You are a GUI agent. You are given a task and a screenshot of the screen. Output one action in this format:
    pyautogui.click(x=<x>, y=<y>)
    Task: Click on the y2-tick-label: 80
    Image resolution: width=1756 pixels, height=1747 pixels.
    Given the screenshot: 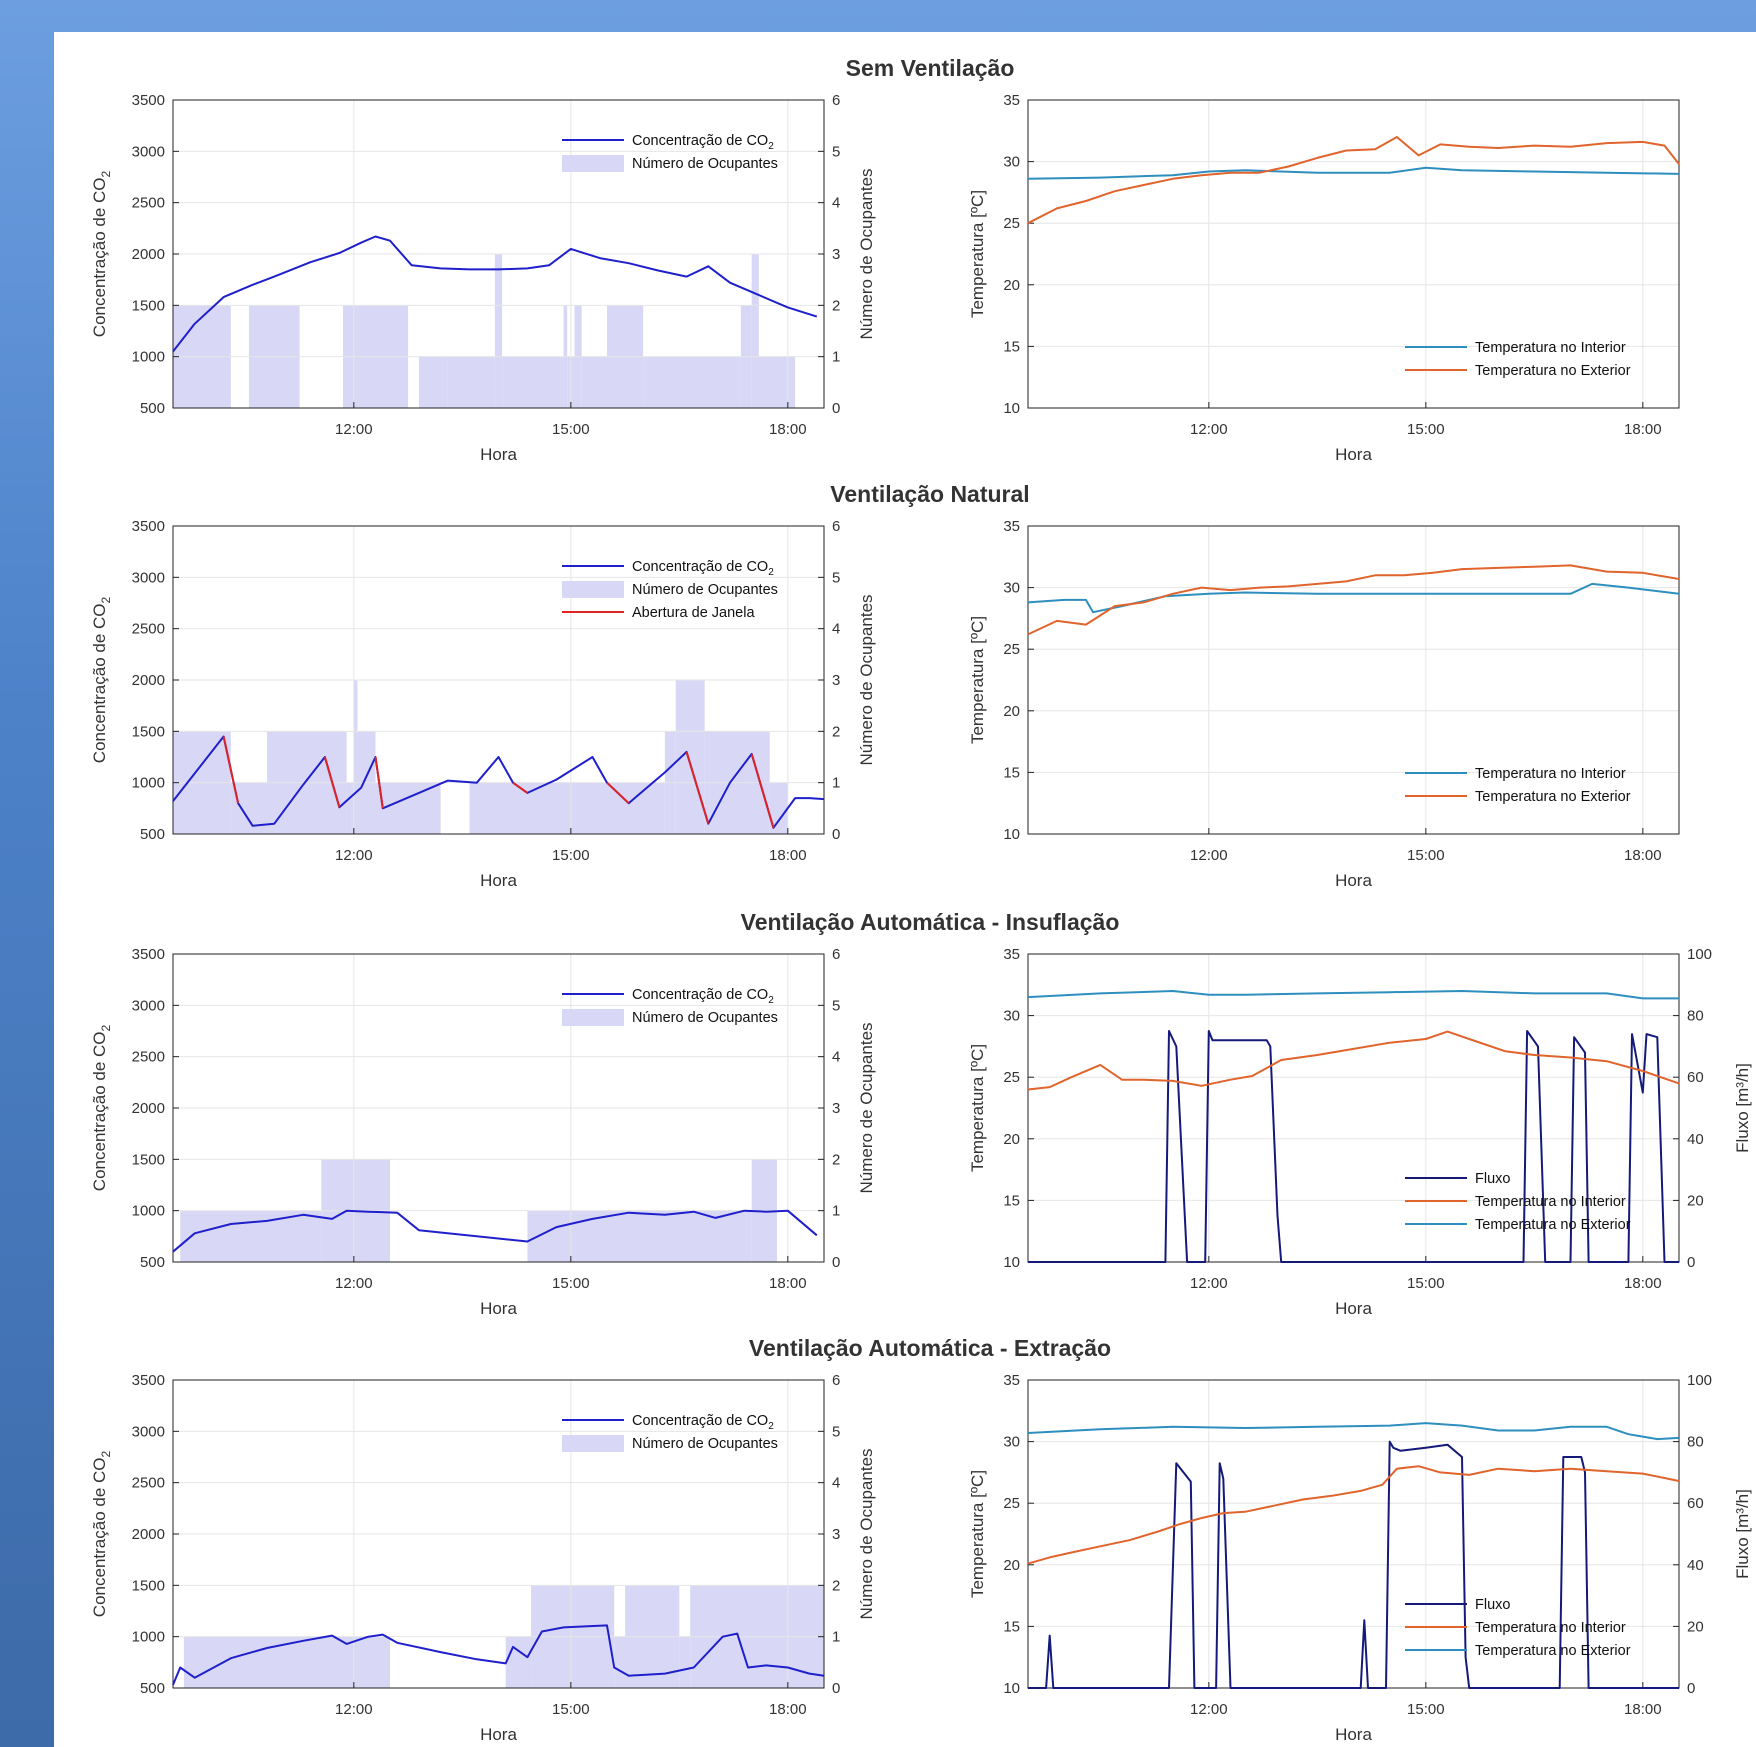 What is the action you would take?
    pyautogui.click(x=1695, y=1016)
    